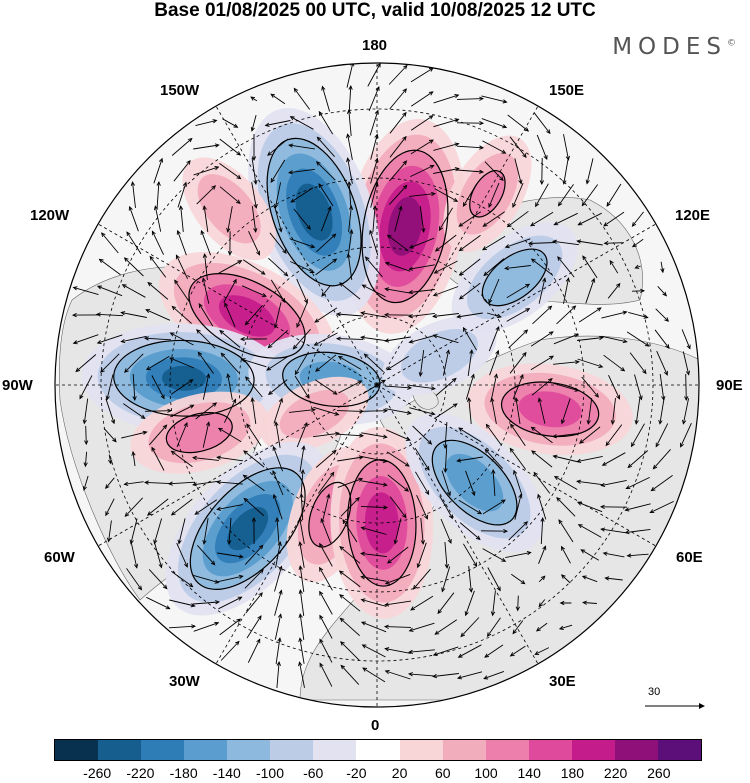 The width and height of the screenshot is (750, 783). What do you see at coordinates (636, 750) in the screenshot?
I see `colorbar-segment` at bounding box center [636, 750].